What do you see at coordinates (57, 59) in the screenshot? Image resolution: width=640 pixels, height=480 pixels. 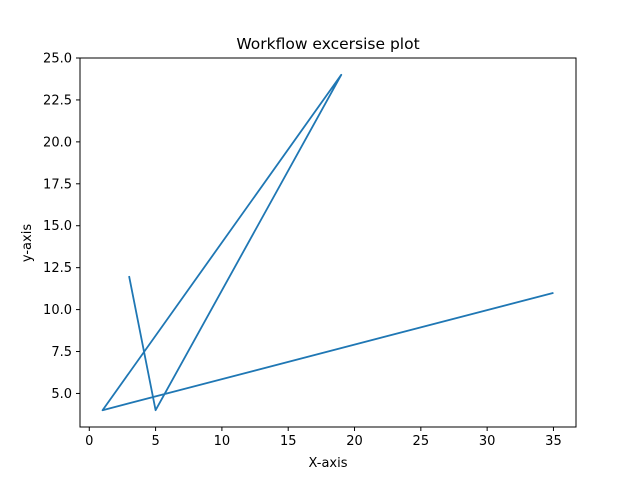 I see `y-tick-label: 25.0` at bounding box center [57, 59].